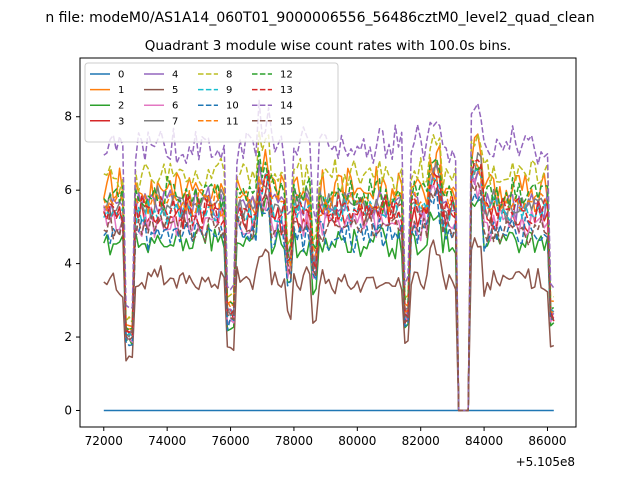 The width and height of the screenshot is (640, 480). I want to click on y-tick-label: 4, so click(68, 264).